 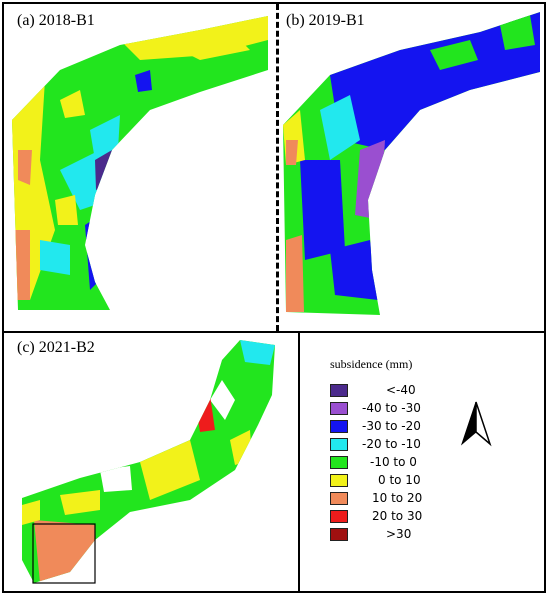 I want to click on legend-label: -20 to -10, so click(x=391, y=444).